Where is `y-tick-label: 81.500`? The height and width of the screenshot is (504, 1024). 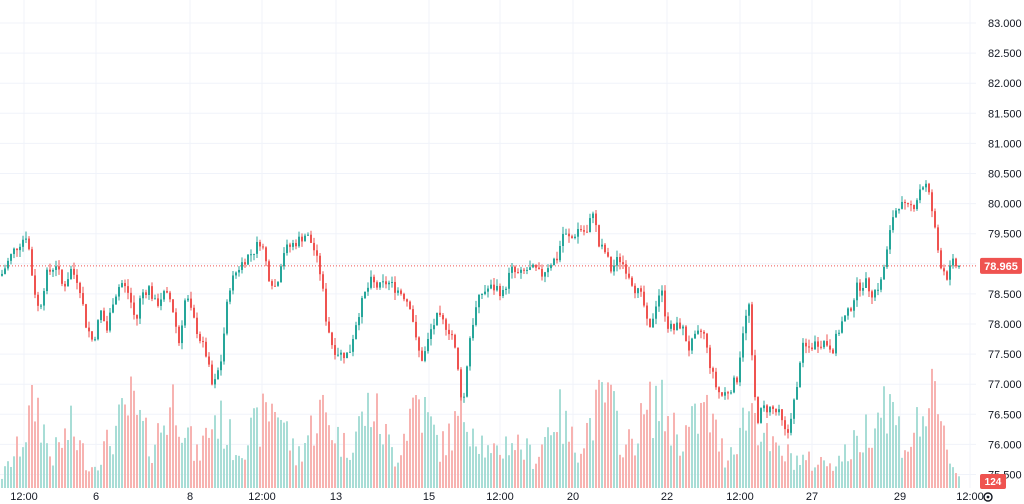 y-tick-label: 81.500 is located at coordinates (1005, 114).